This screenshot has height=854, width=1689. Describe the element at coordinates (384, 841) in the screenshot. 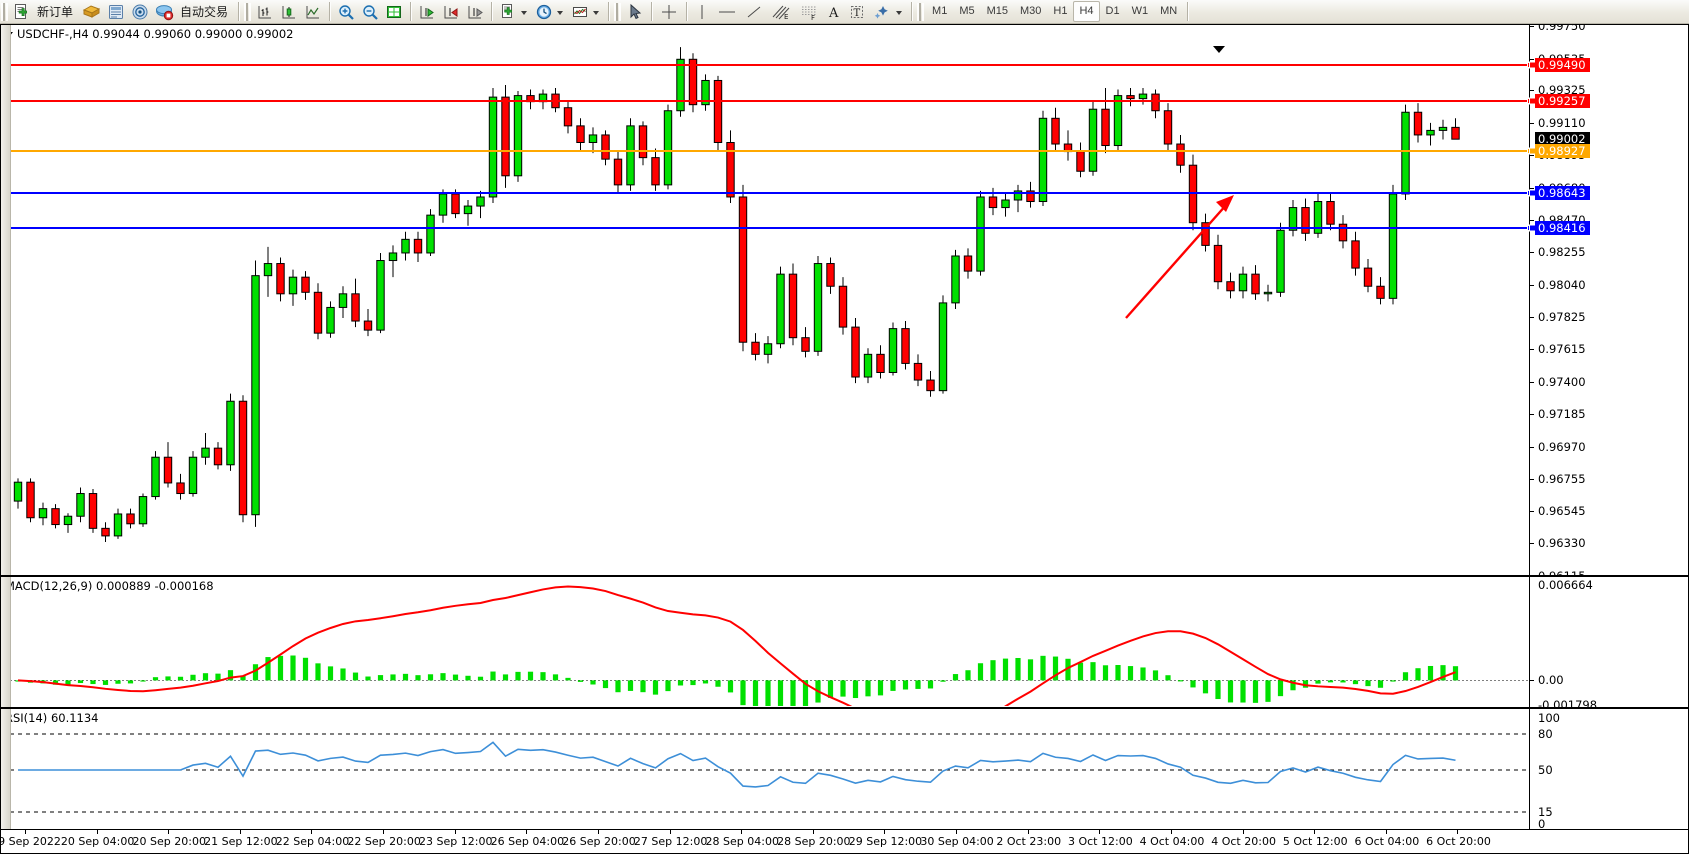

I see `time-axis-label: 22 Sep 20:00` at that location.